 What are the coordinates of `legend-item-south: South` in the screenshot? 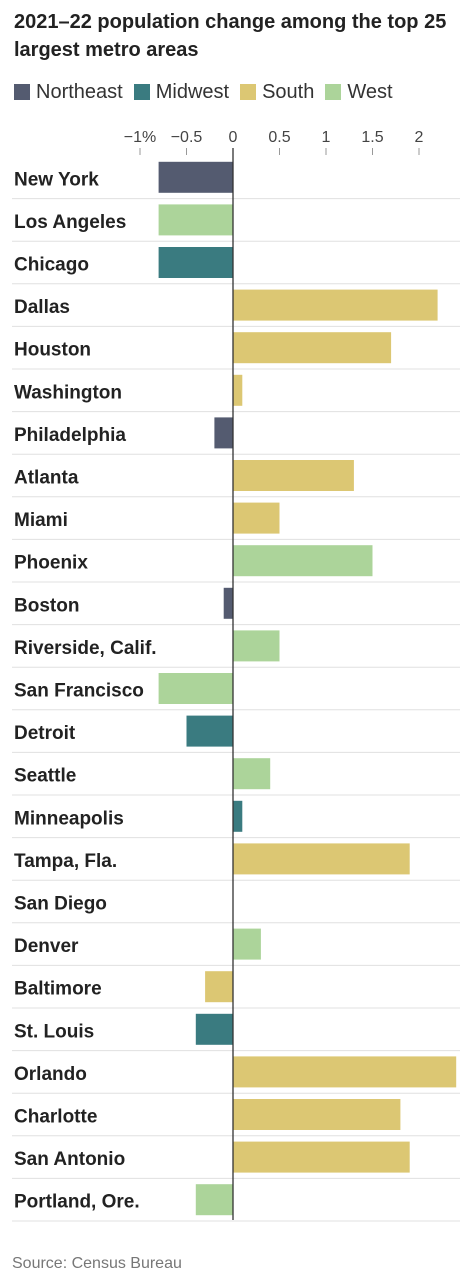 It's located at (277, 92).